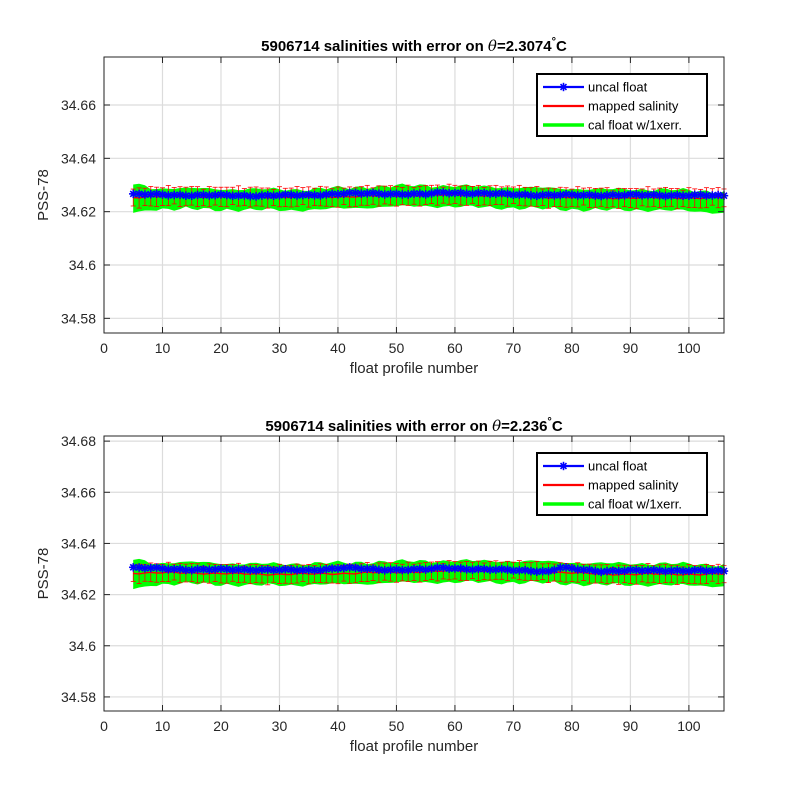  What do you see at coordinates (524, 46) in the screenshot?
I see `title-value: =2.3074` at bounding box center [524, 46].